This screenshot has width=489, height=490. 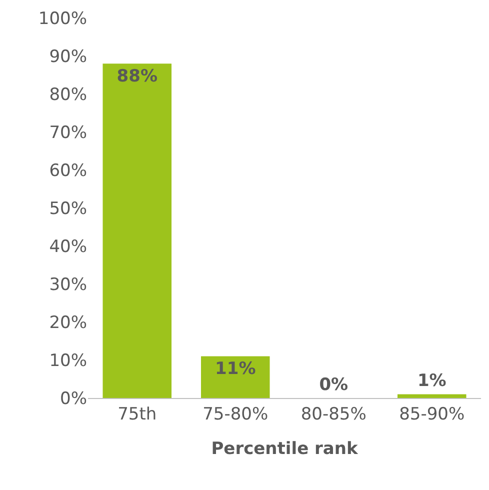 What do you see at coordinates (137, 414) in the screenshot?
I see `x-tick-label: 75th` at bounding box center [137, 414].